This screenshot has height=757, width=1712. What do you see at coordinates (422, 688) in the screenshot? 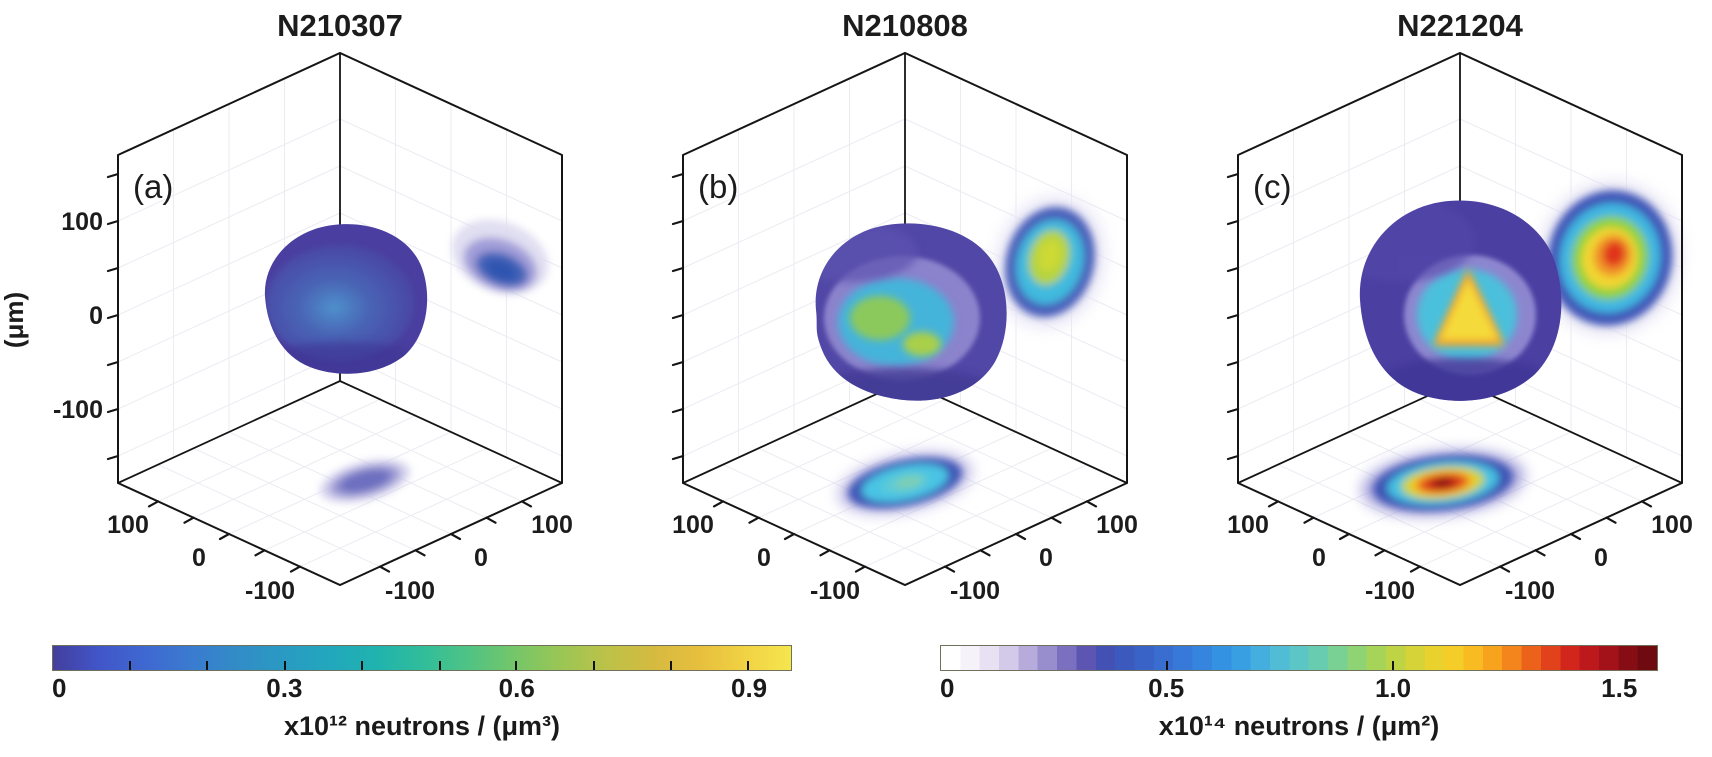
I see `volume-colorbar-tick-labels: 0 0.3 0.6 0.9` at bounding box center [422, 688].